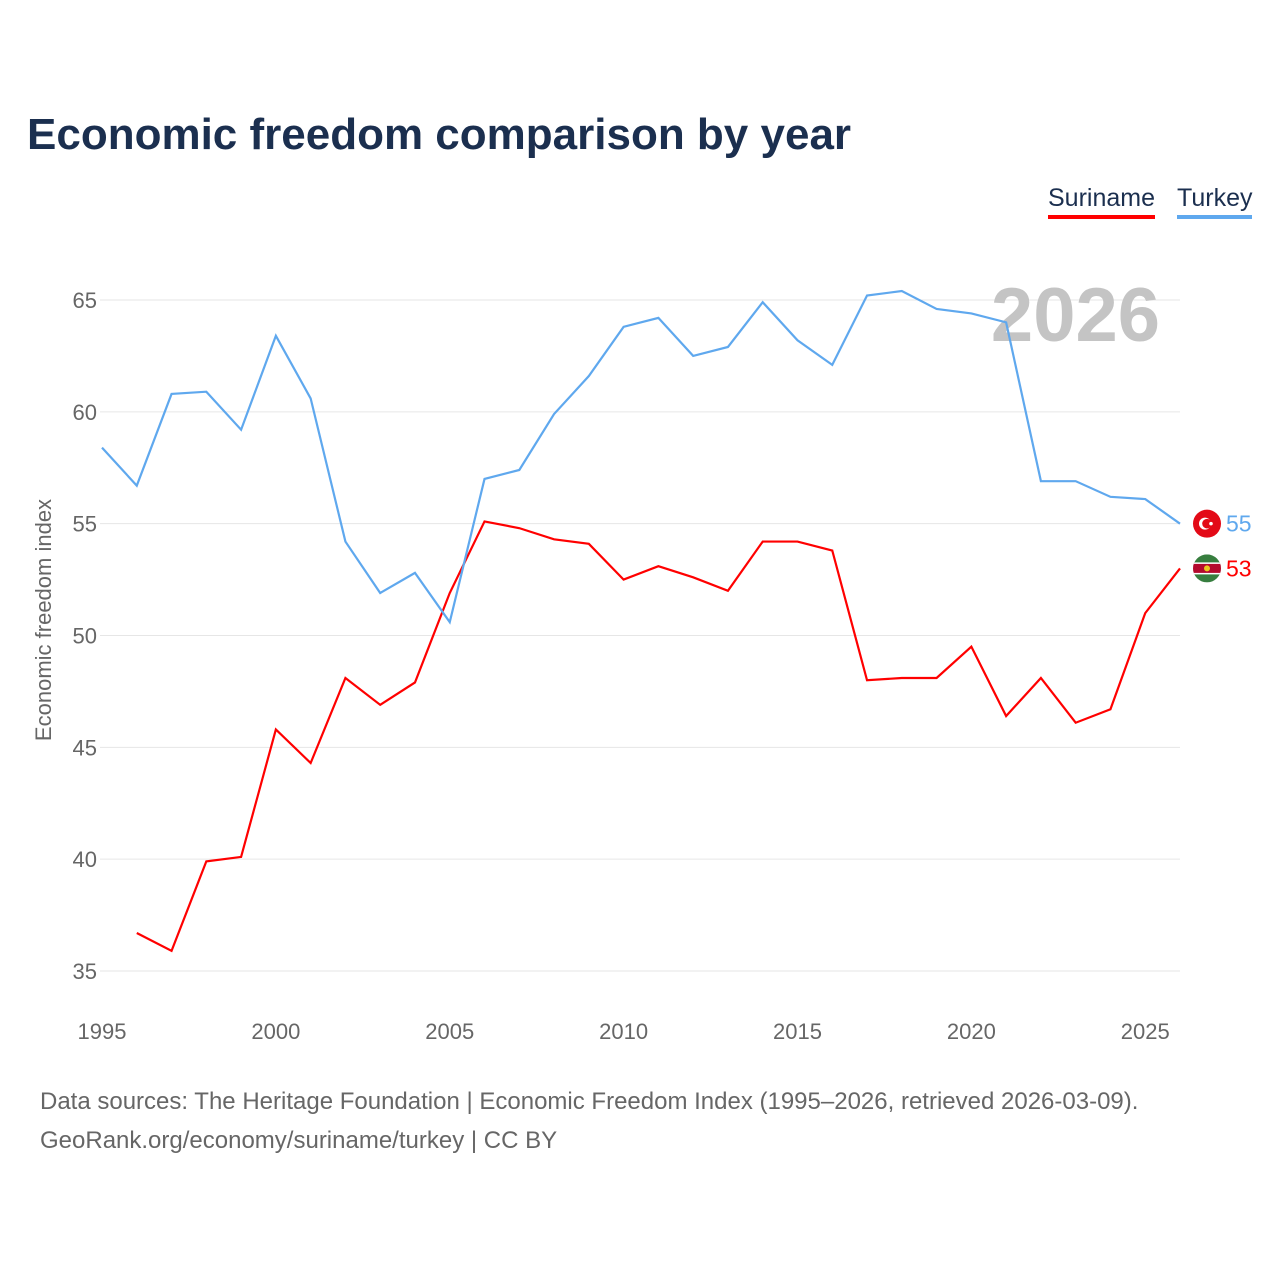 Image resolution: width=1280 pixels, height=1280 pixels. Describe the element at coordinates (43, 620) in the screenshot. I see `y-axis-label: Economic freedom index` at that location.